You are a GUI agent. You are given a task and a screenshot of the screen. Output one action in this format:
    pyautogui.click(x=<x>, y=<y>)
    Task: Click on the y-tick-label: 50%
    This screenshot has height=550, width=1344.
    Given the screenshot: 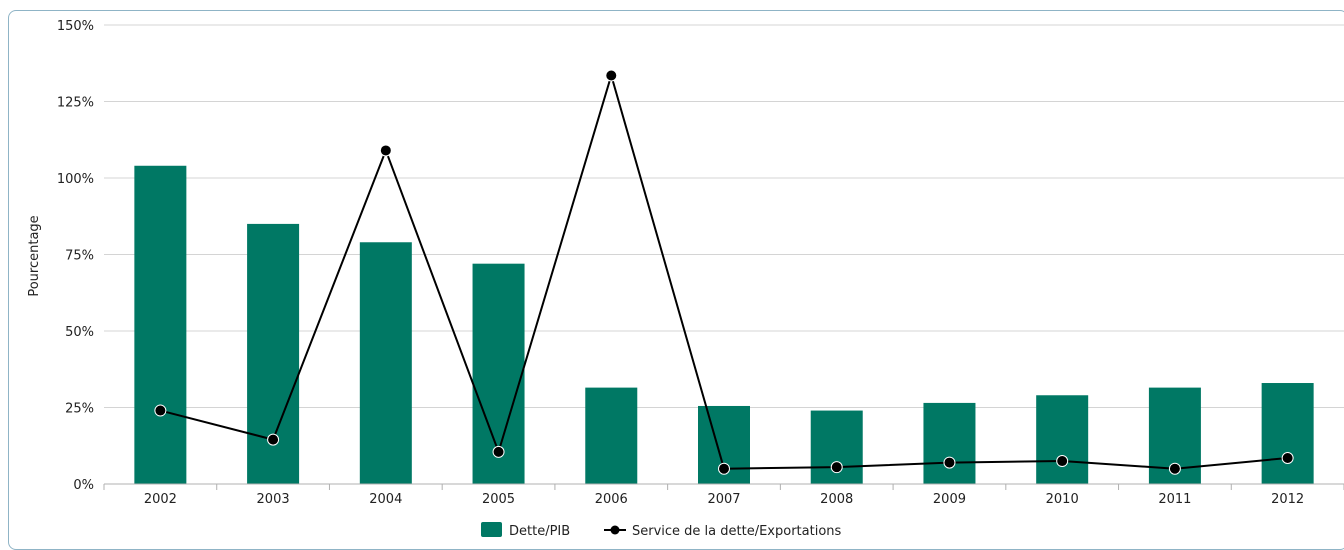 What is the action you would take?
    pyautogui.click(x=79, y=332)
    